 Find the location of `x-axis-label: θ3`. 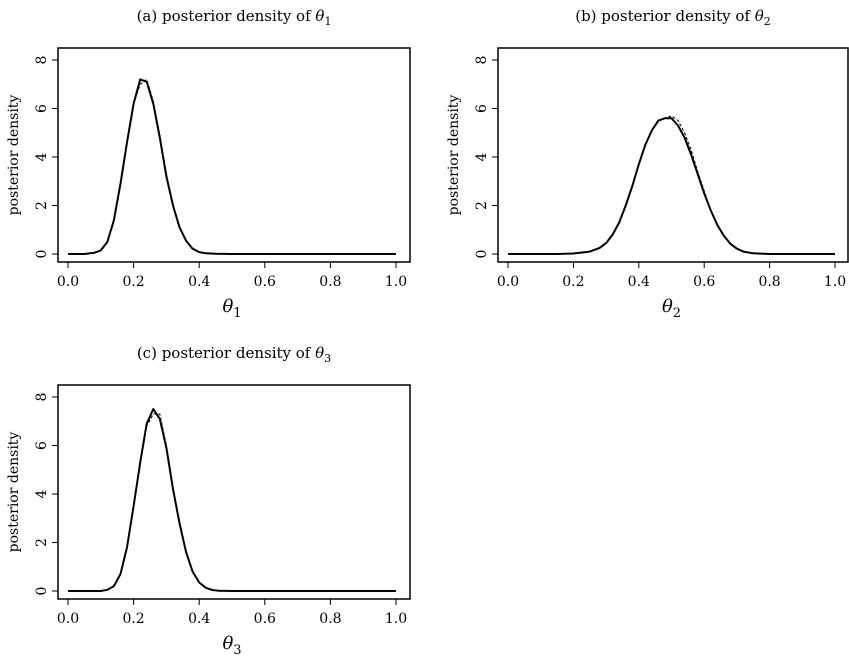

x-axis-label: θ3 is located at coordinates (231, 645).